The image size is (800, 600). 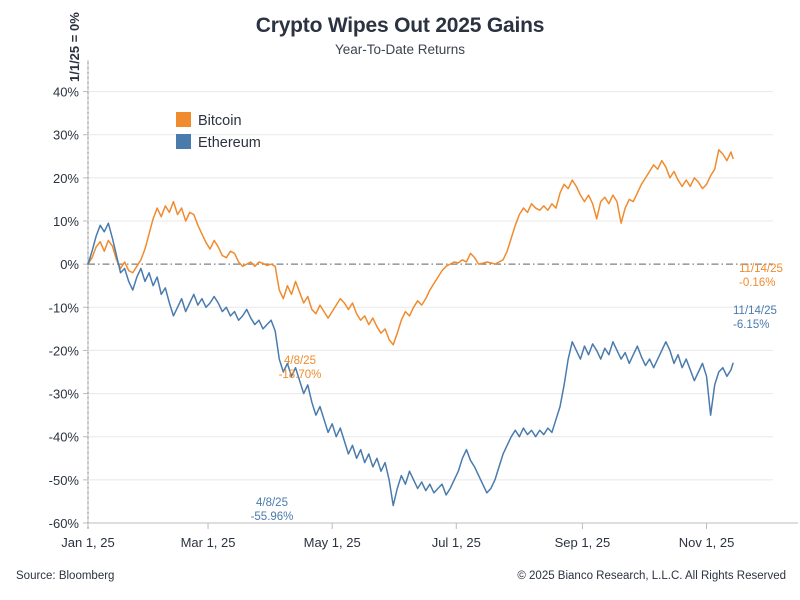 I want to click on y-axis-tick-label: -10%, so click(x=64, y=307).